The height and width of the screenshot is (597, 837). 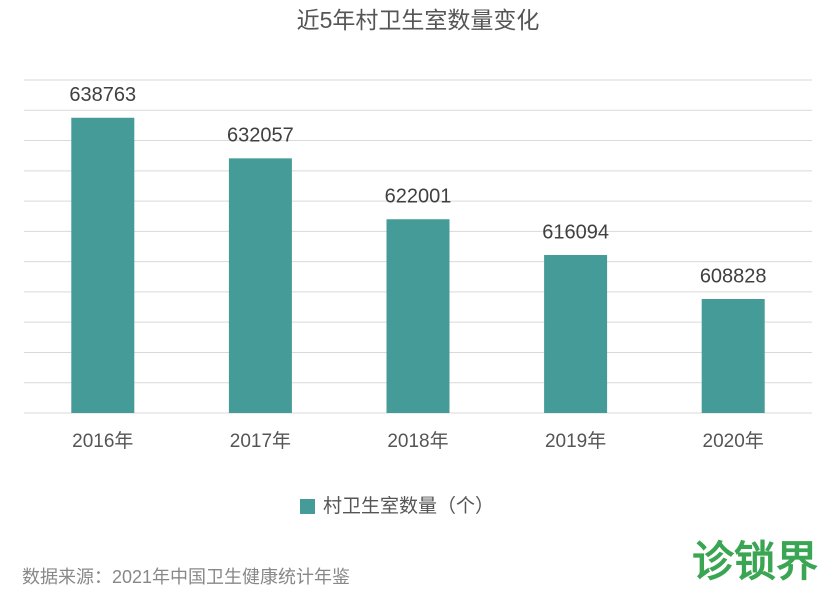 What do you see at coordinates (733, 276) in the screenshot?
I see `data-label: 608828` at bounding box center [733, 276].